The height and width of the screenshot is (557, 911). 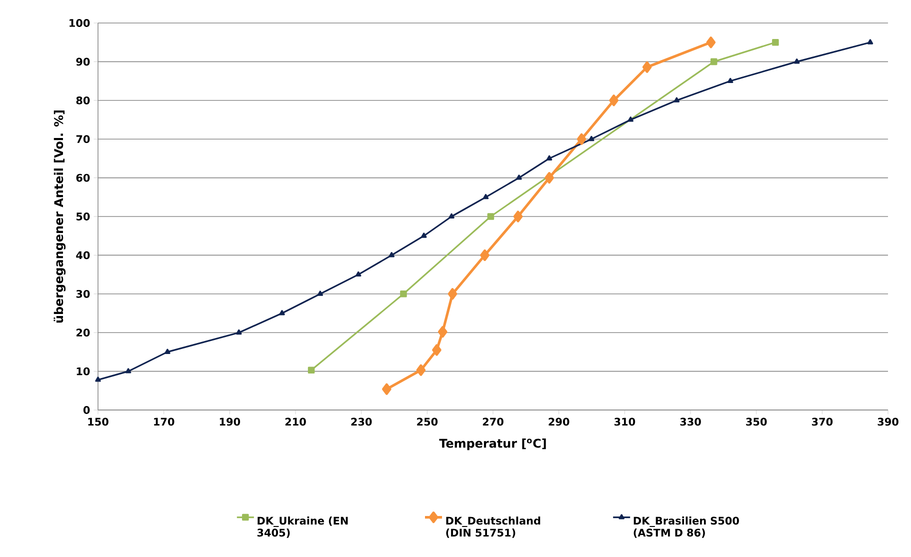 I want to click on x-tick-label: 390, so click(x=888, y=422).